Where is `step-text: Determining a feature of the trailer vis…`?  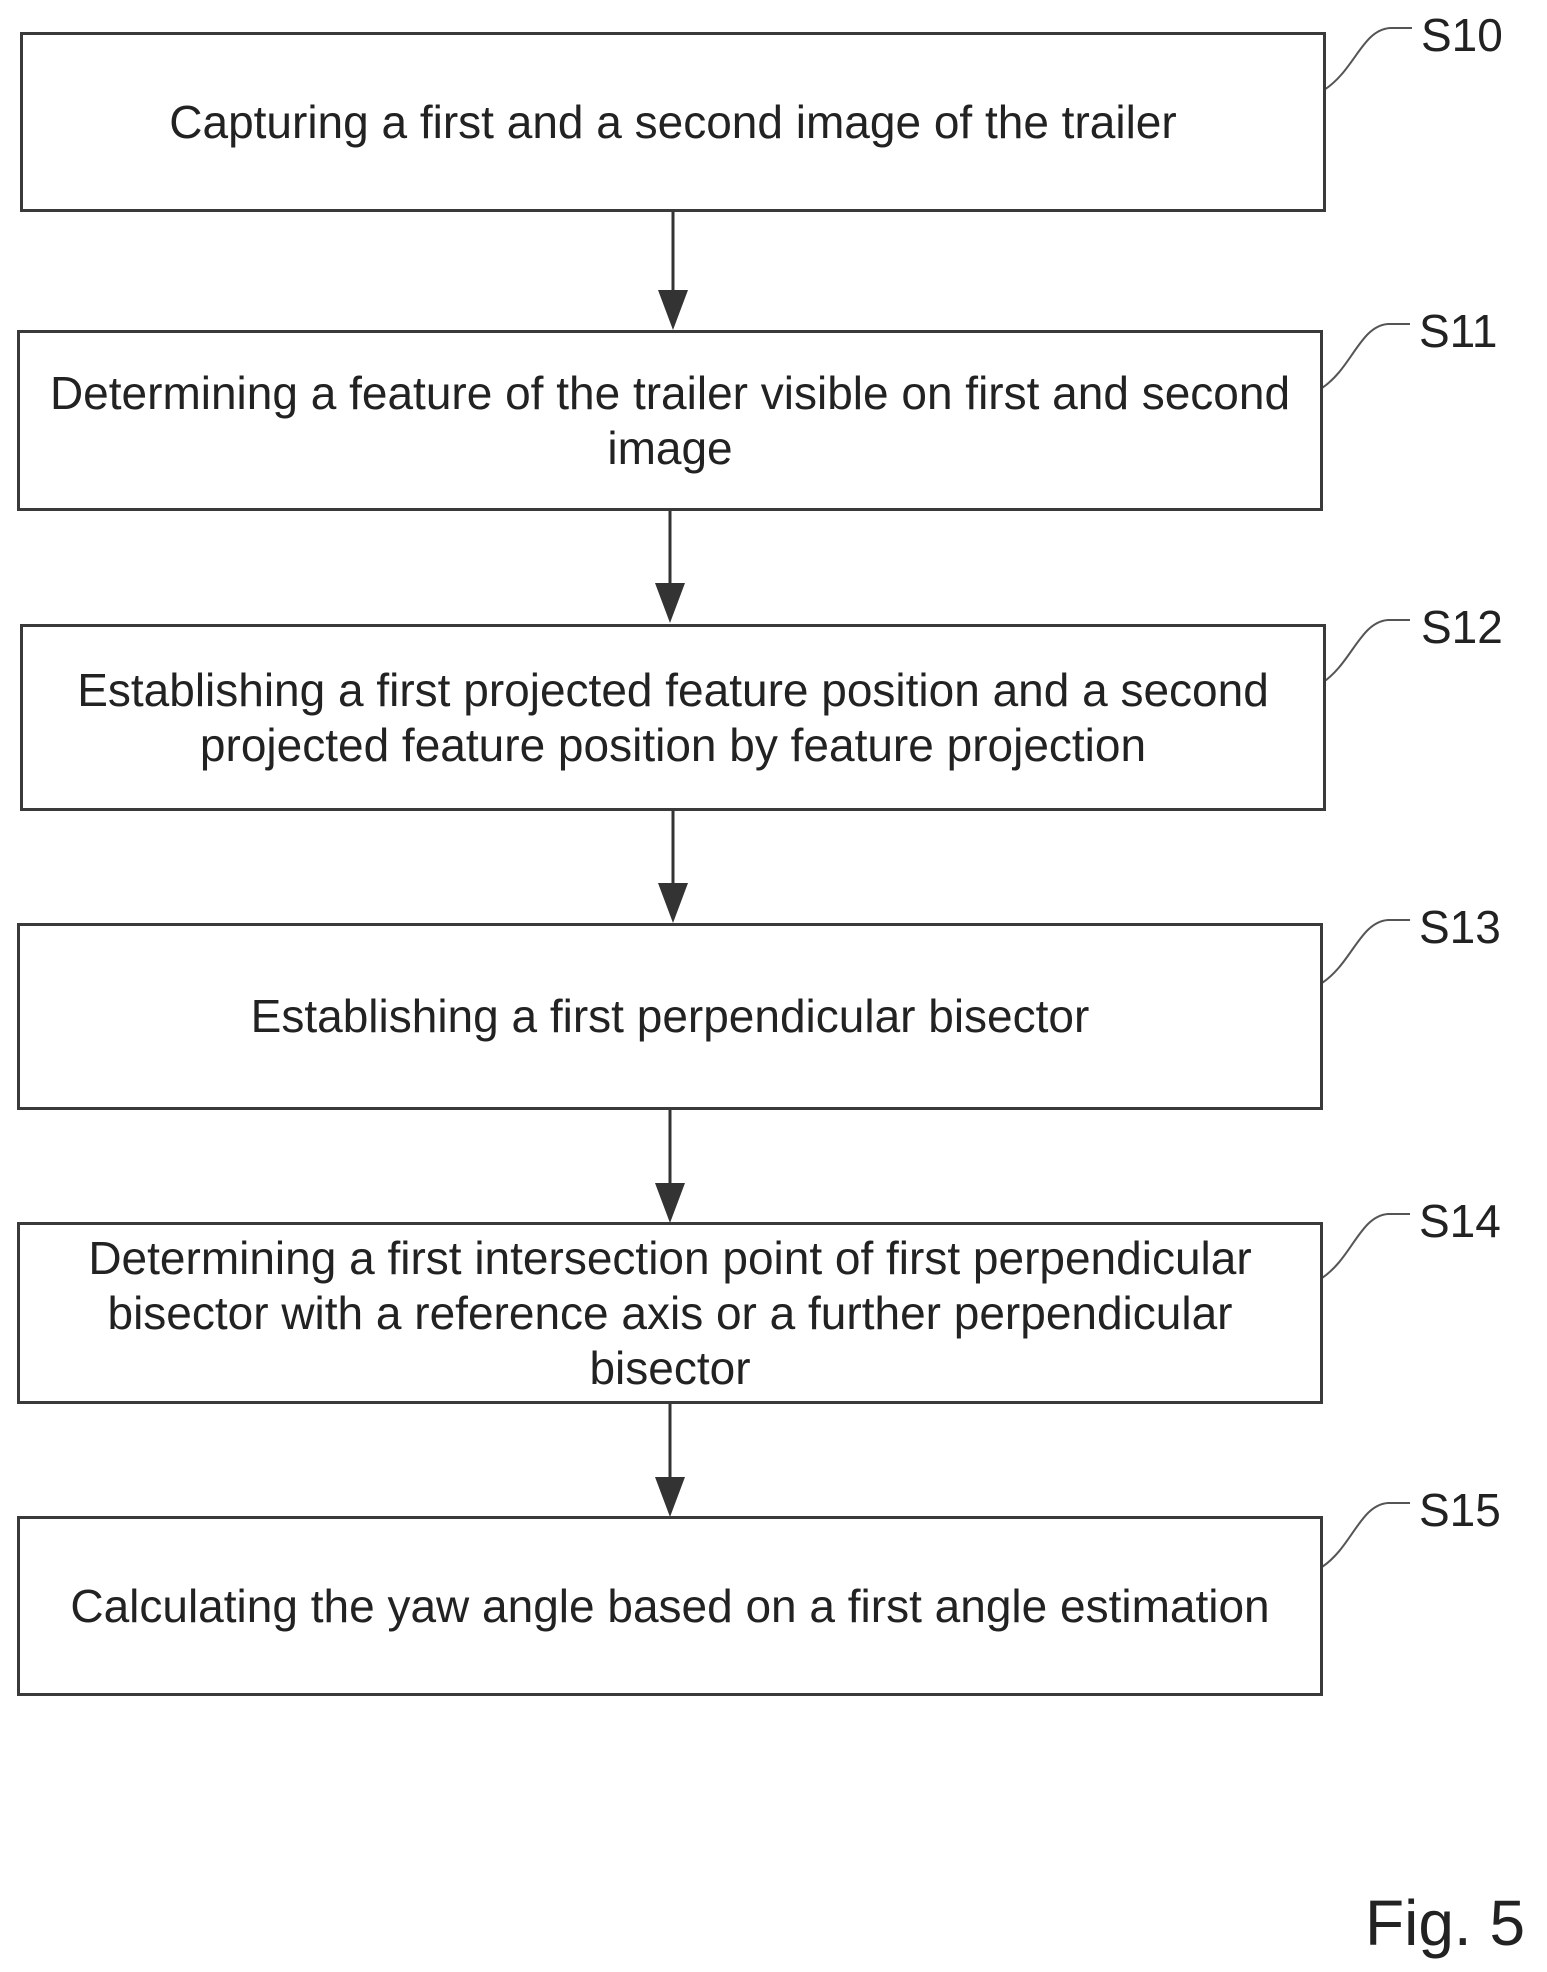 step-text: Determining a feature of the trailer vis… is located at coordinates (670, 421).